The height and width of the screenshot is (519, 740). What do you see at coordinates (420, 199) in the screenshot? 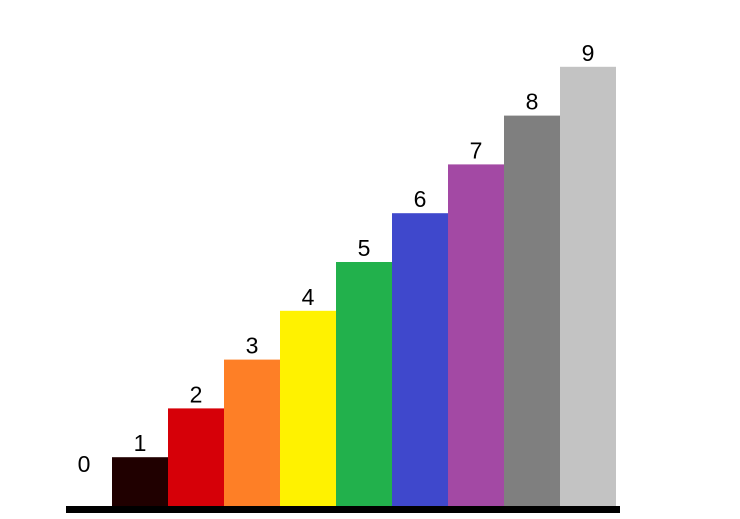
I see `data-label-6: 6` at bounding box center [420, 199].